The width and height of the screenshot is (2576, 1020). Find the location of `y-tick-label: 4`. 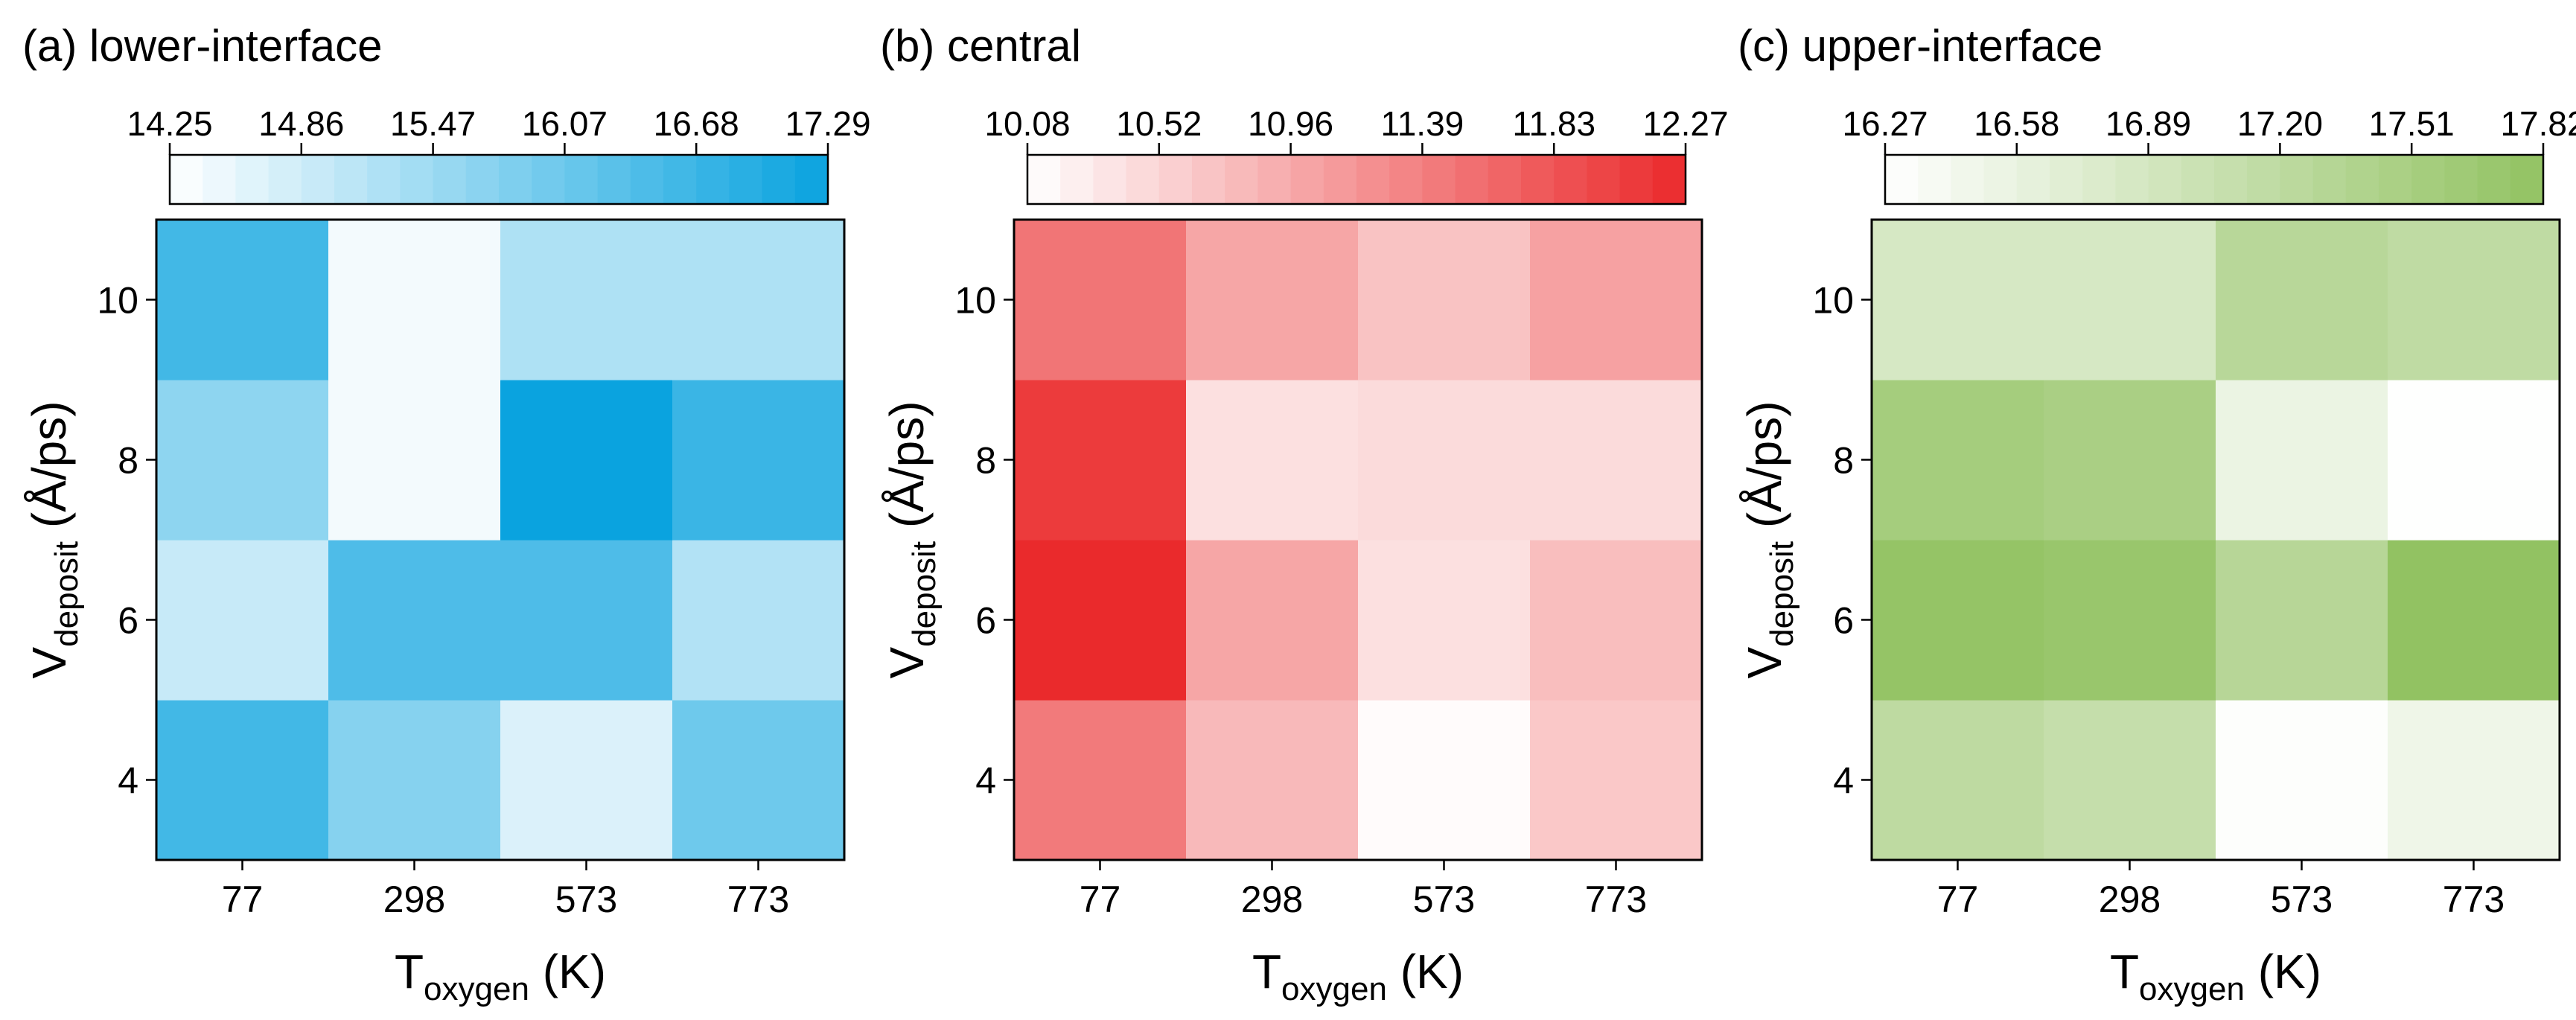

y-tick-label: 4 is located at coordinates (985, 781).